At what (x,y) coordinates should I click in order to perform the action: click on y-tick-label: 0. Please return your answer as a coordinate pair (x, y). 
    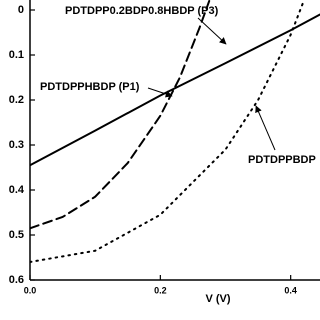
    Looking at the image, I should click on (21, 10).